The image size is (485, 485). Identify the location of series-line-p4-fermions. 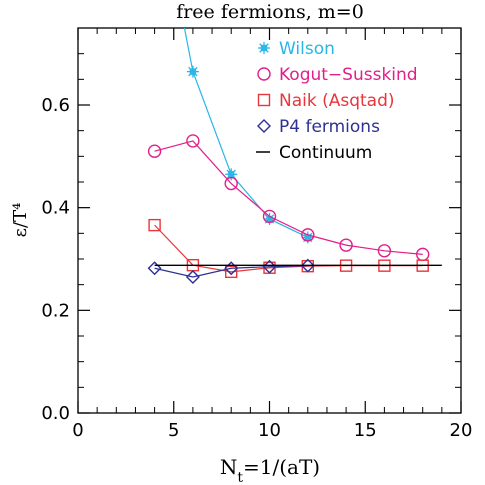
(231, 271).